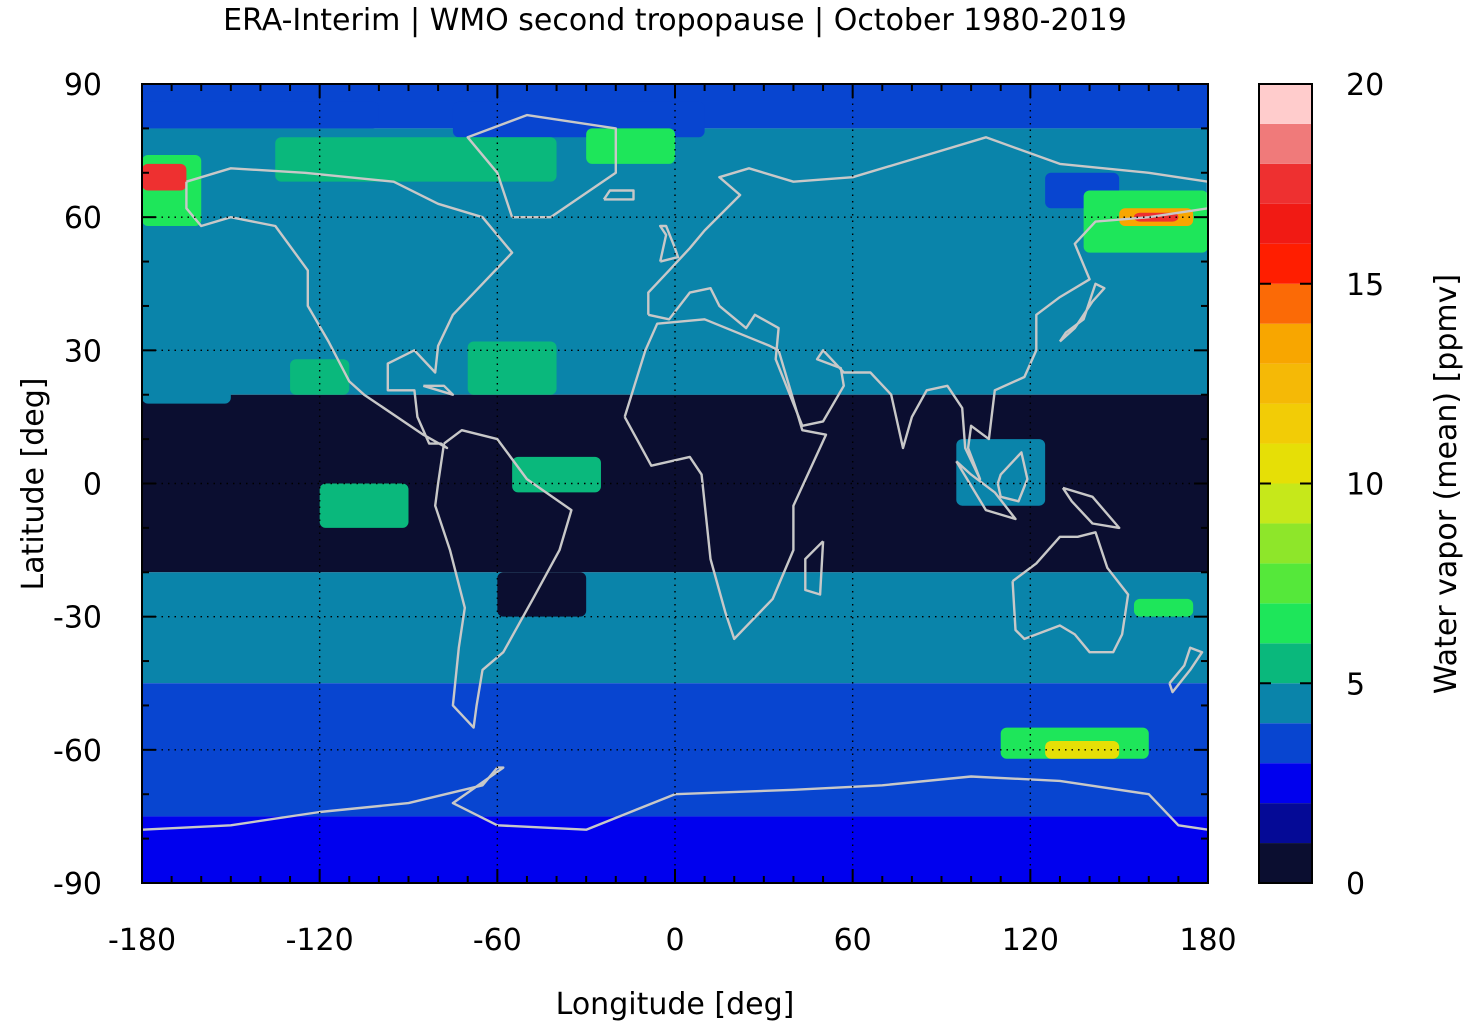 The height and width of the screenshot is (1029, 1471). Describe the element at coordinates (92, 485) in the screenshot. I see `y-tick-label: 0` at that location.